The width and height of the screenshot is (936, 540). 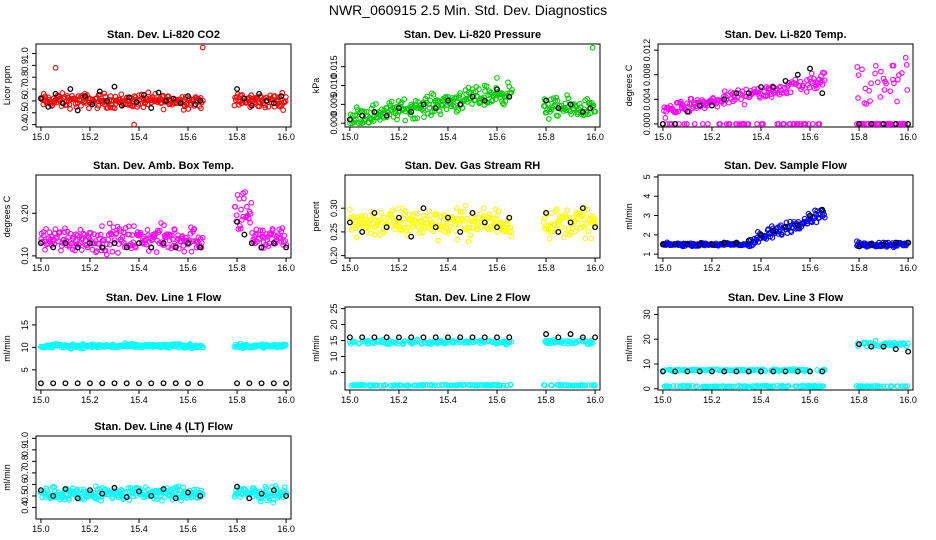 I want to click on plot-frame, so click(x=163, y=477).